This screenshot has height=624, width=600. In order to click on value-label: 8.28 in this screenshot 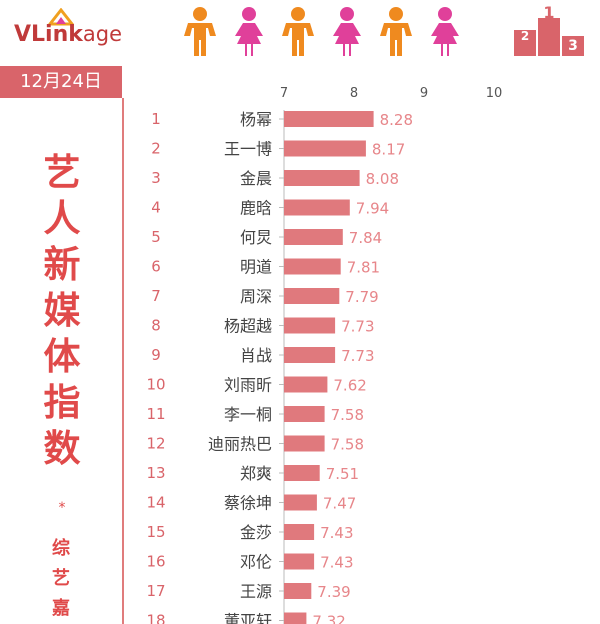, I will do `click(396, 120)`.